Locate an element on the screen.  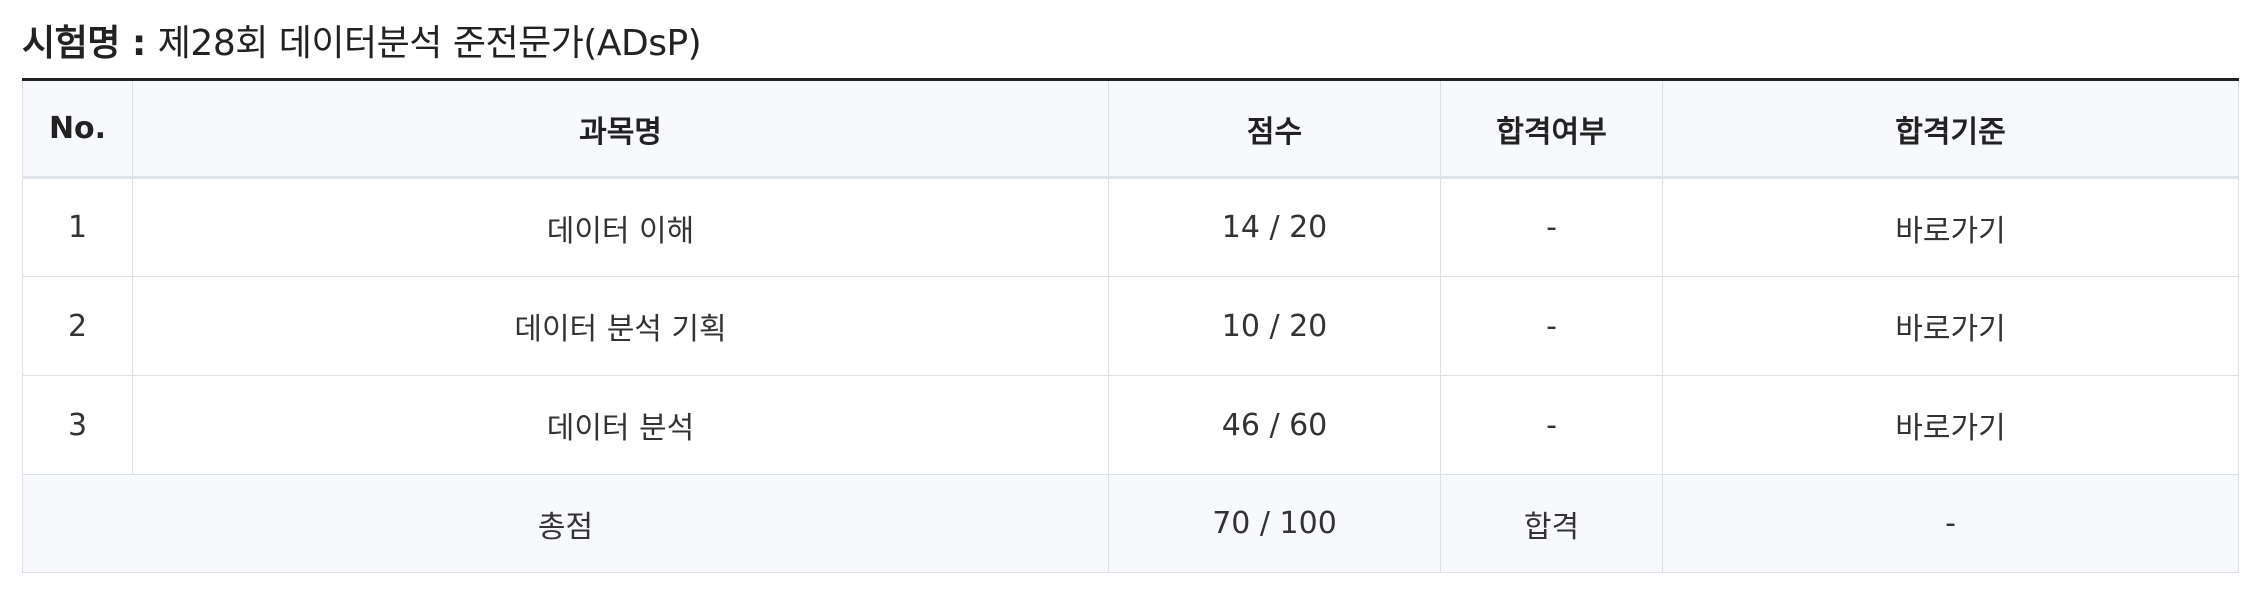
row-subject: 데이터 분석 is located at coordinates (620, 425).